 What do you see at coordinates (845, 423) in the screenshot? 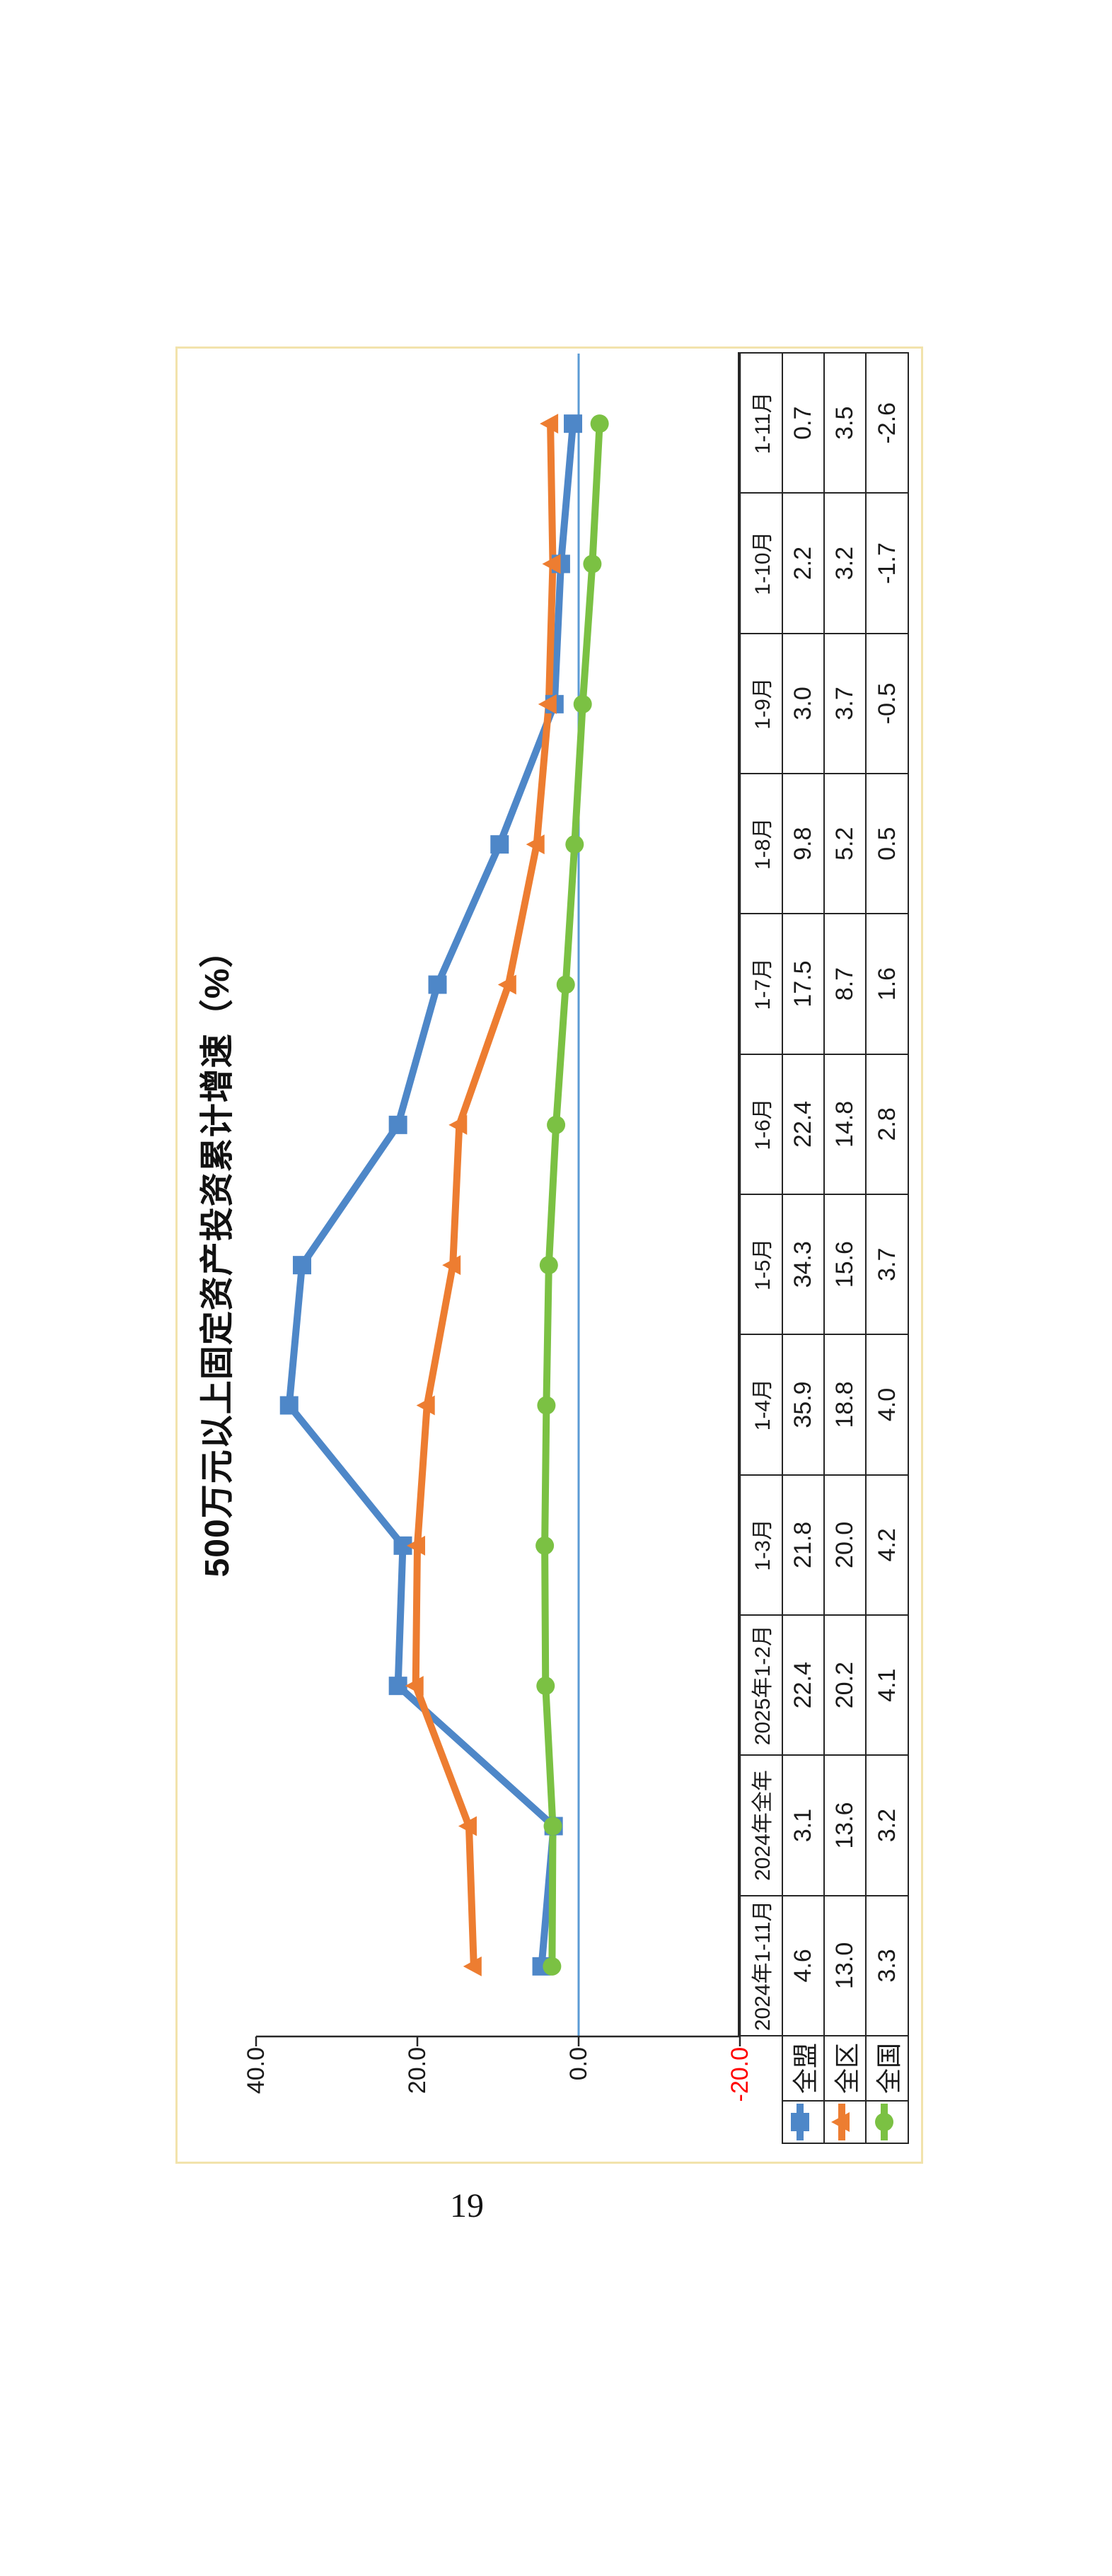
I see `table-value-cell: 3.5` at bounding box center [845, 423].